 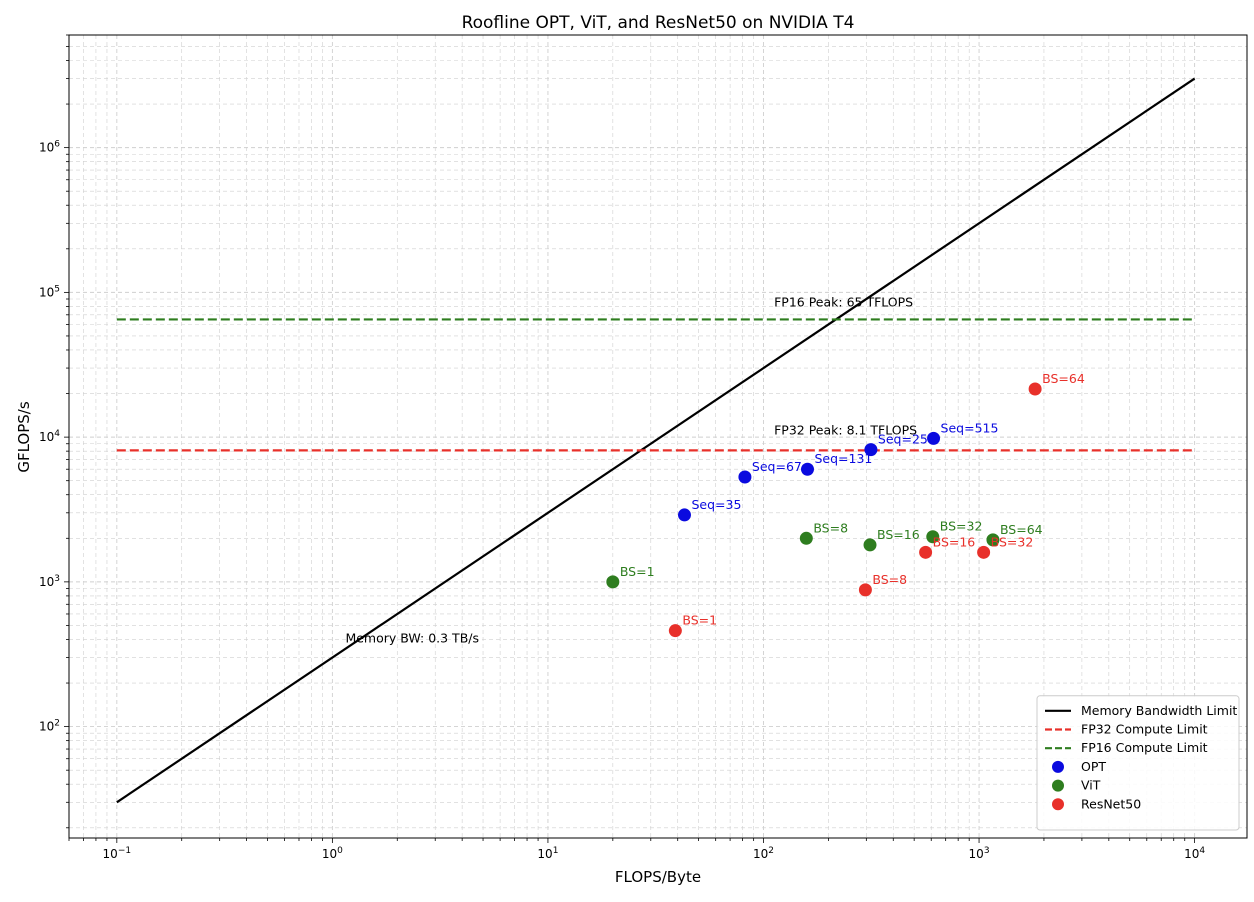 I want to click on legend-entry-label: ViT, so click(x=1091, y=785).